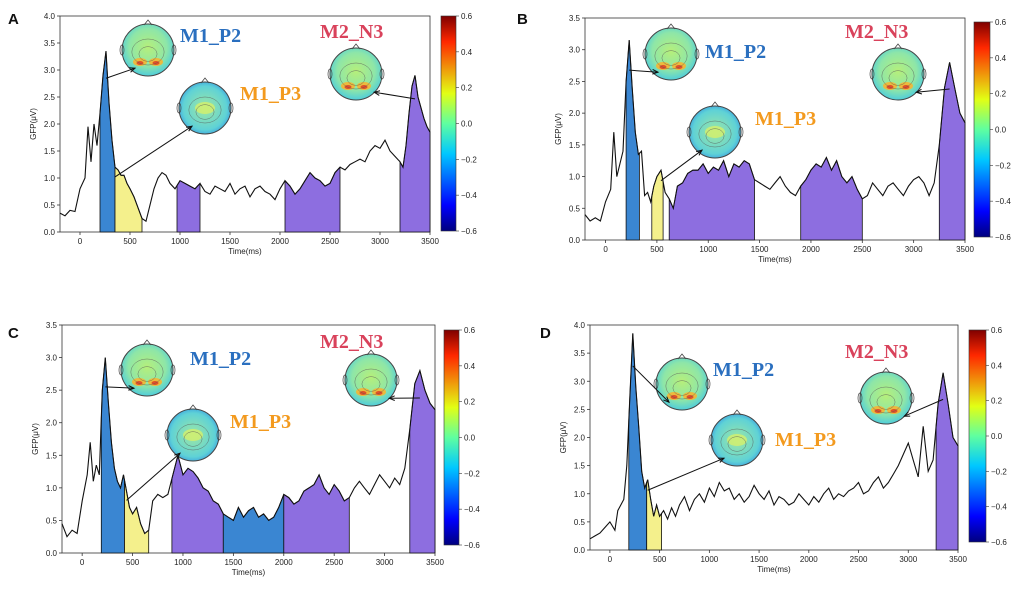 This screenshot has width=1021, height=589. I want to click on y-tick-label: 1.5, so click(580, 466).